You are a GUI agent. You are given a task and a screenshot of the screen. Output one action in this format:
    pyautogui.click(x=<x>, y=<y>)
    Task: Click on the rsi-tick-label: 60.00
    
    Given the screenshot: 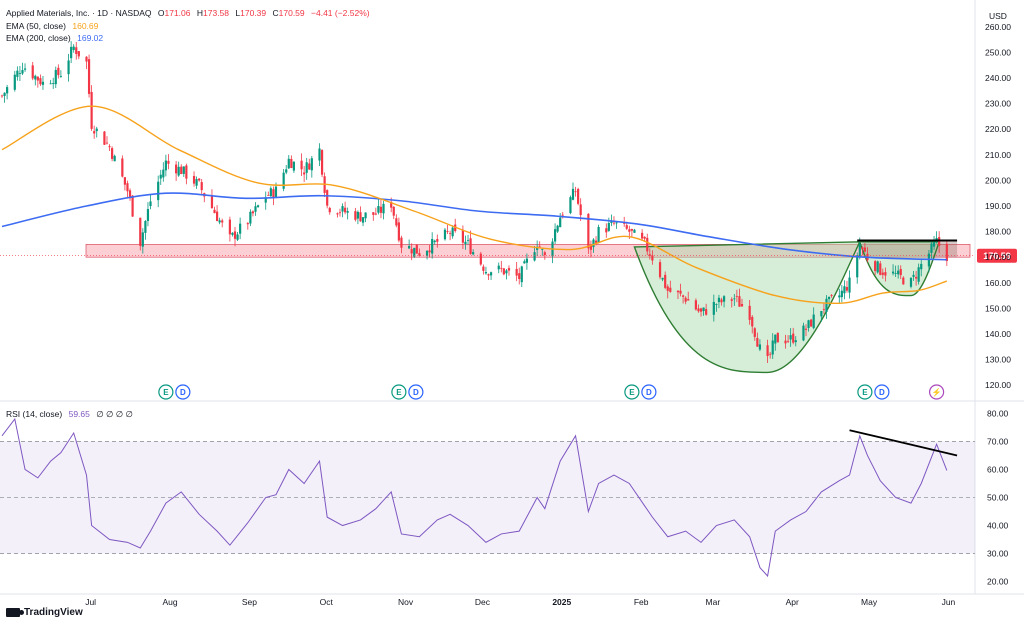 What is the action you would take?
    pyautogui.click(x=998, y=469)
    